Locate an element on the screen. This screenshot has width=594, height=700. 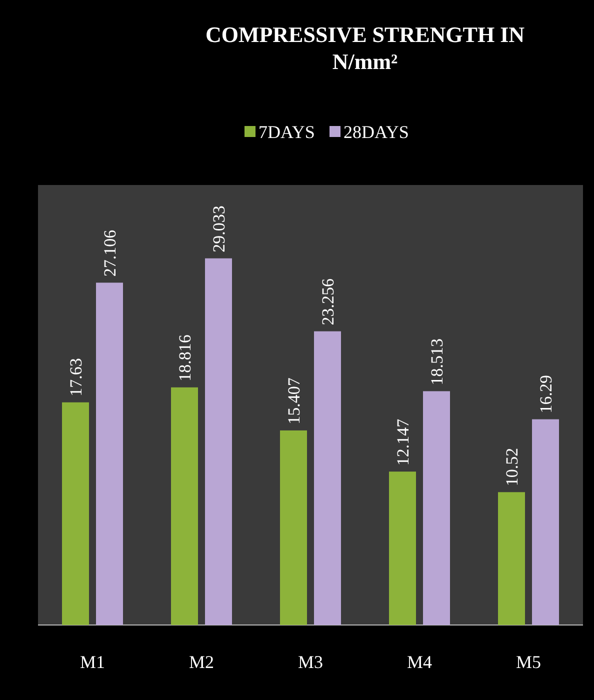
x-tick-label: M2 is located at coordinates (201, 662).